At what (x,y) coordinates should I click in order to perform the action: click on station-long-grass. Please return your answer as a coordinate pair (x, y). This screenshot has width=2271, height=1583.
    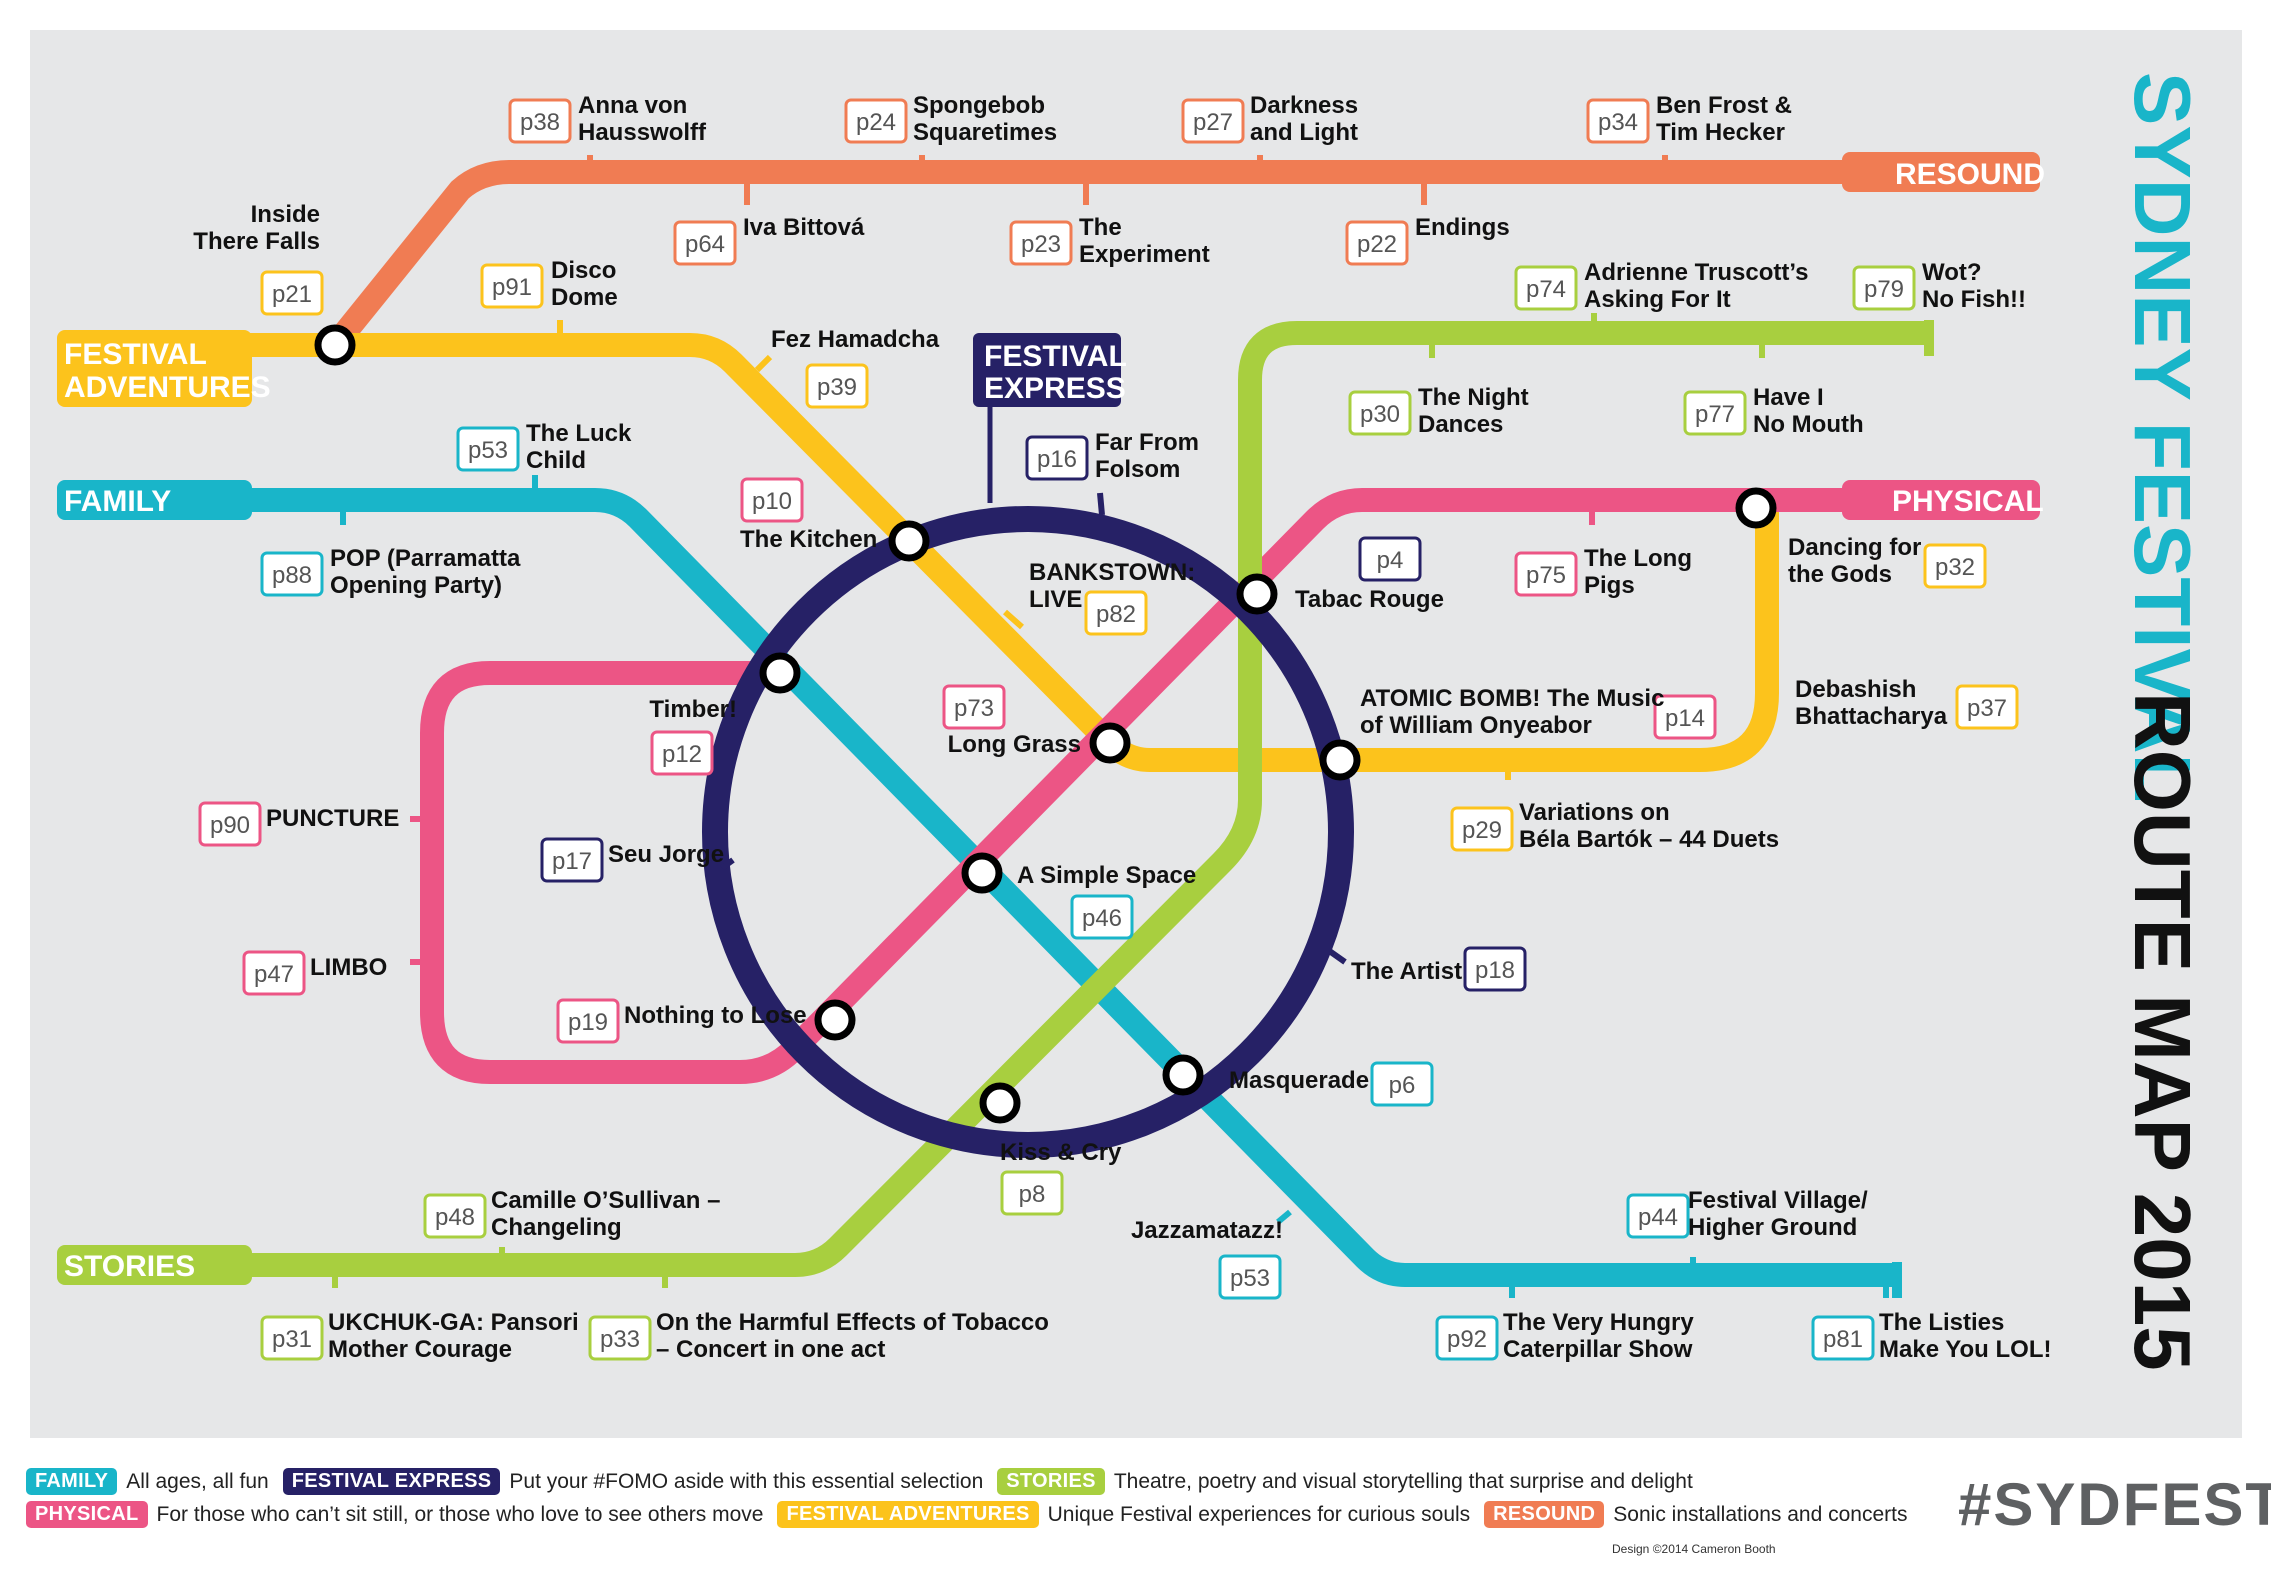
    Looking at the image, I should click on (1110, 743).